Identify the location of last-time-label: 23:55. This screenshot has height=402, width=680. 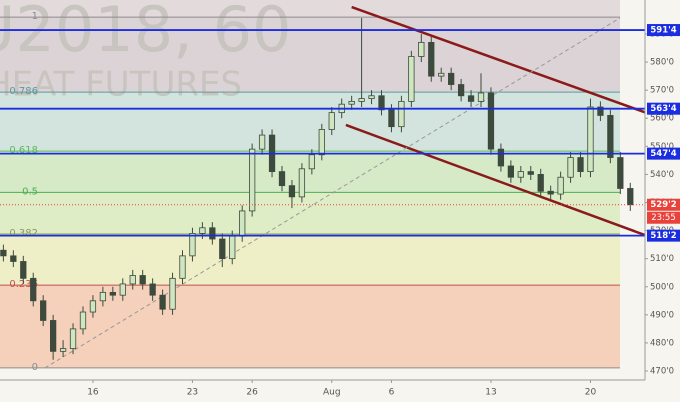
(663, 218).